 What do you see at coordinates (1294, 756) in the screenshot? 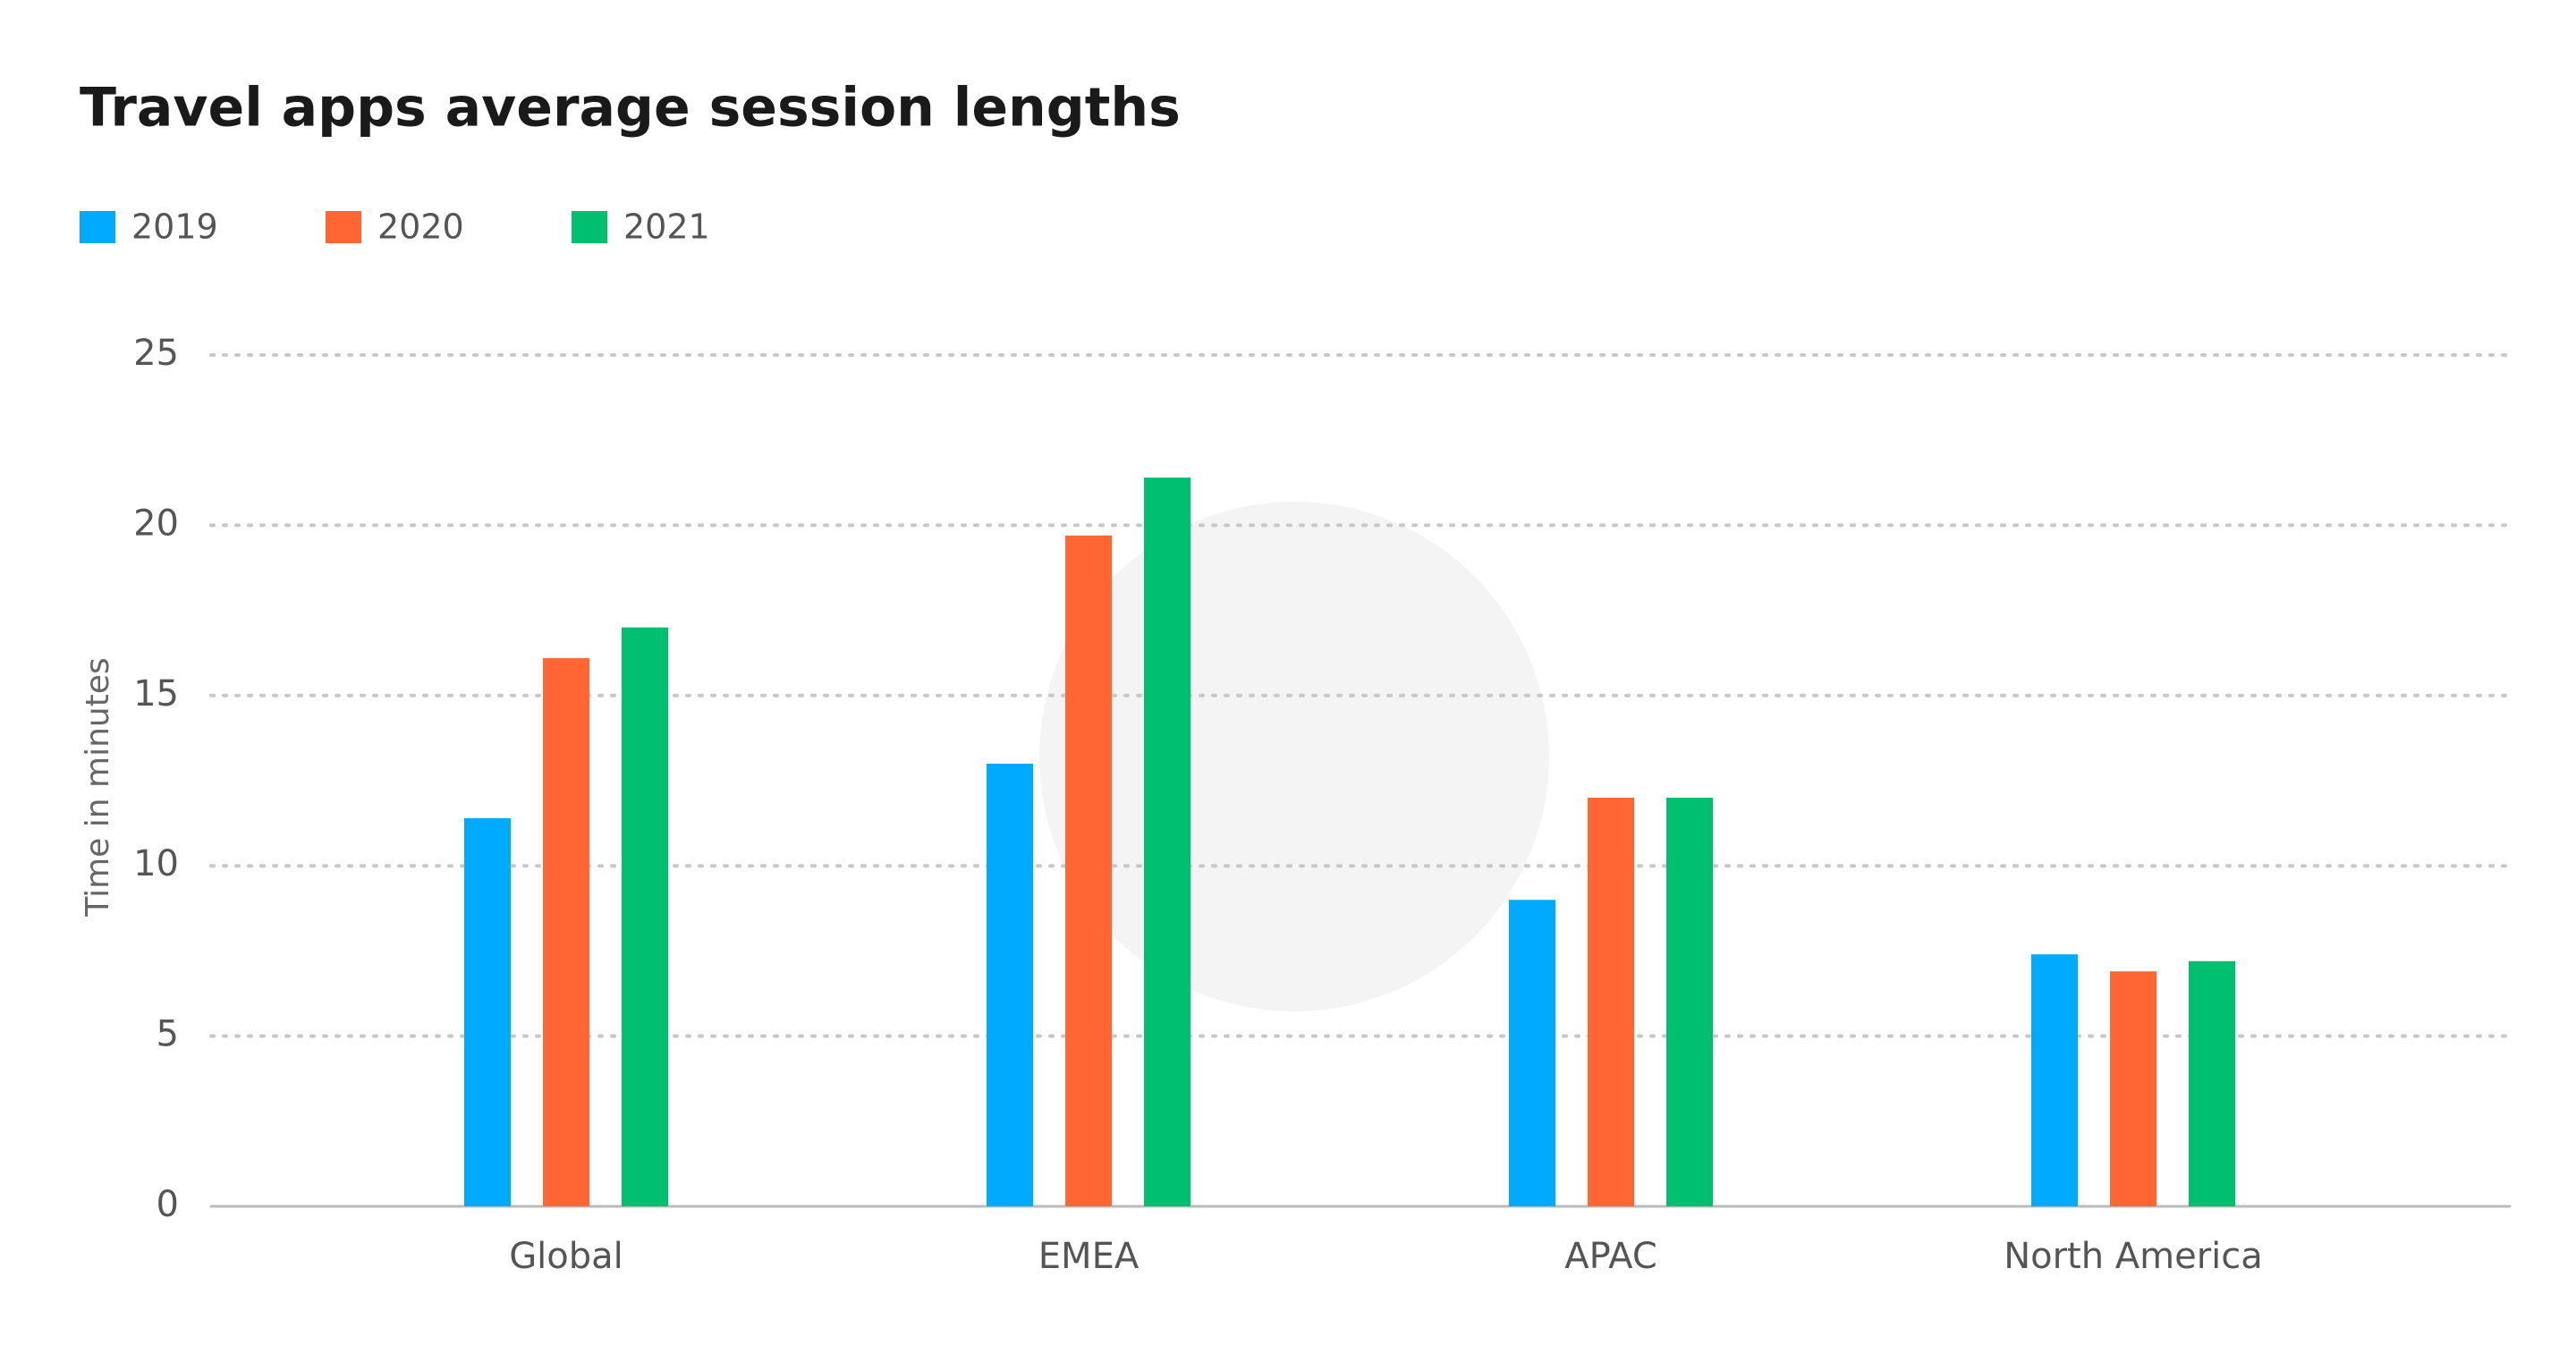
I see `watermark` at bounding box center [1294, 756].